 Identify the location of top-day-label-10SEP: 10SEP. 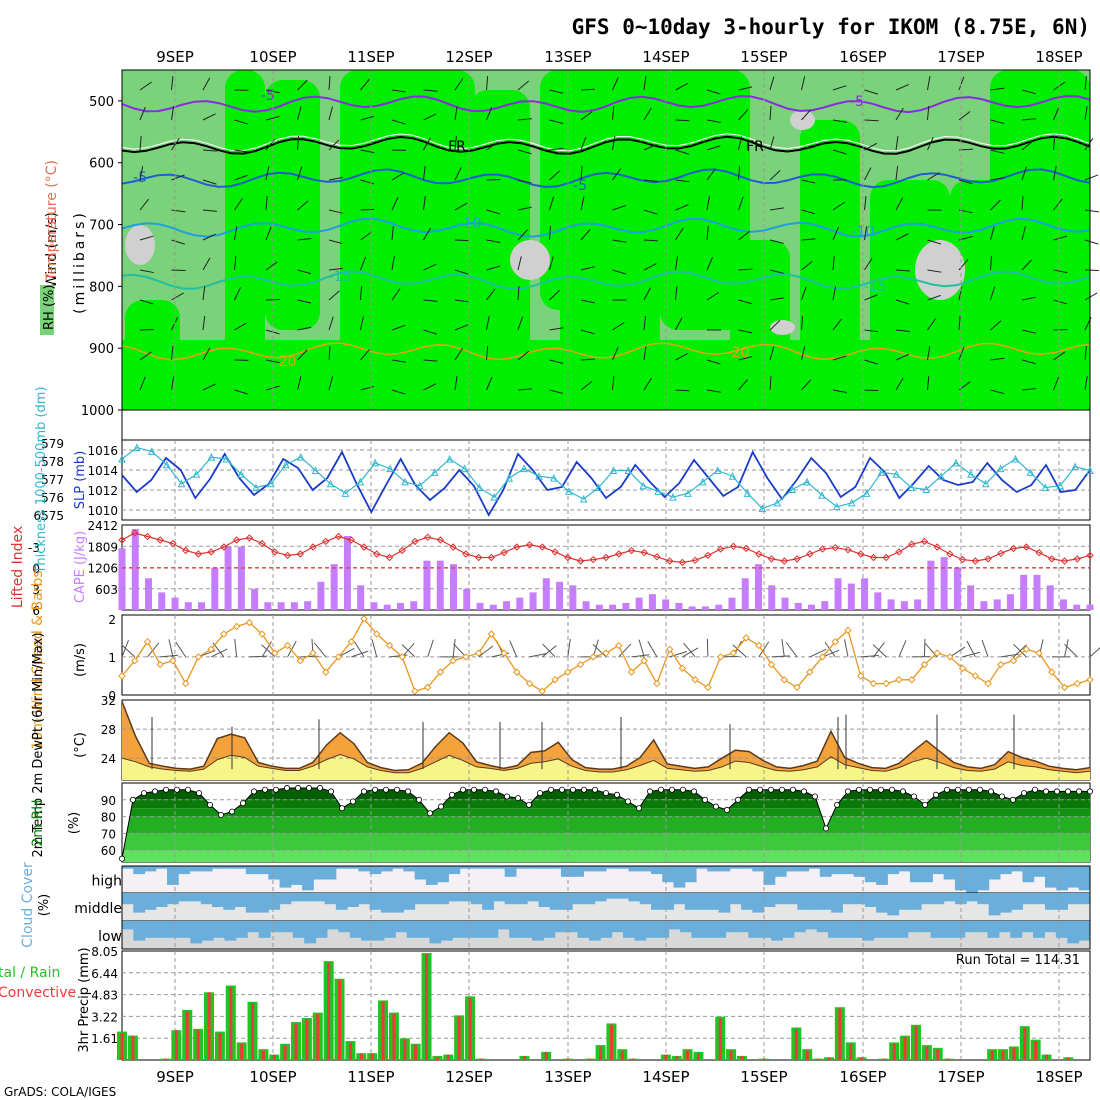
(272, 57).